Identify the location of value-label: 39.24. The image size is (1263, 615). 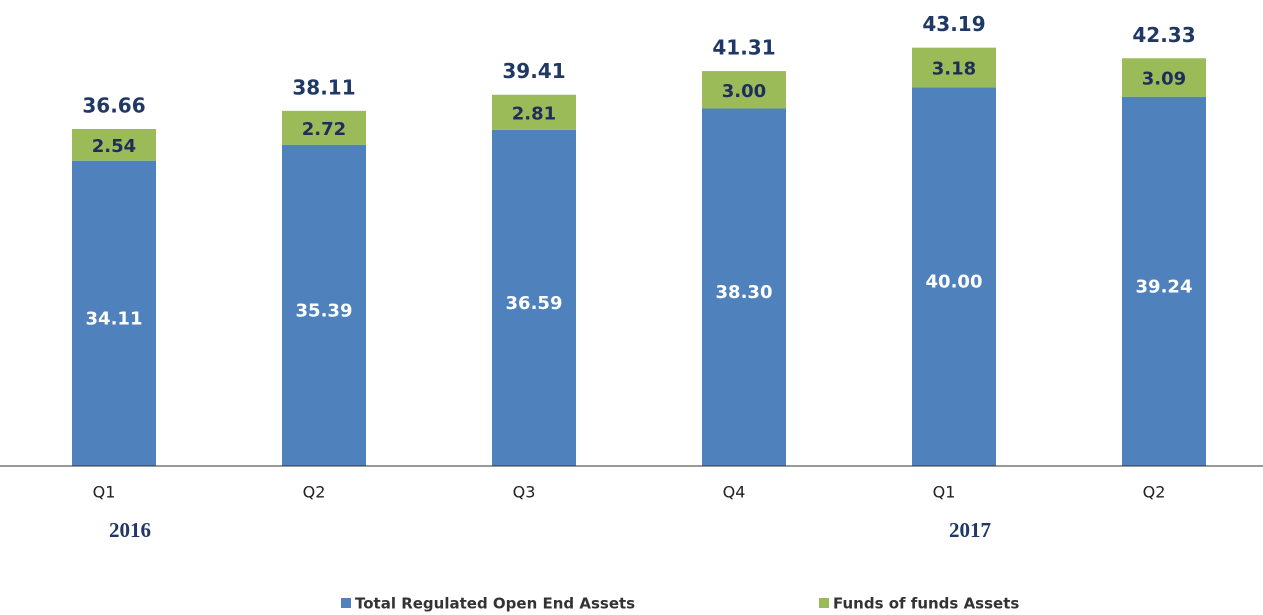
(1164, 286).